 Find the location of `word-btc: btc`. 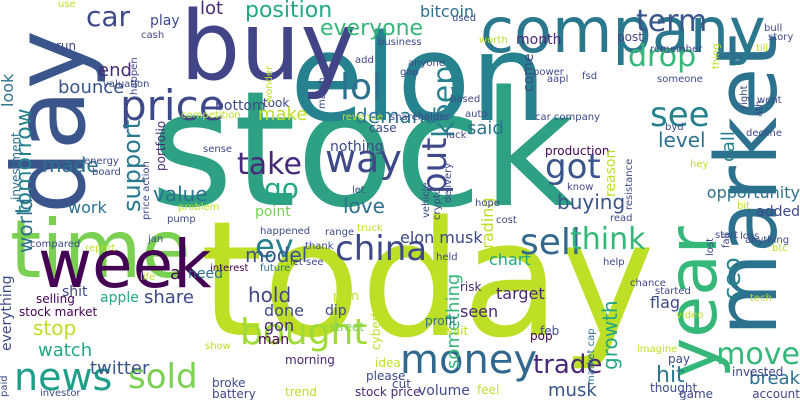

word-btc: btc is located at coordinates (780, 248).